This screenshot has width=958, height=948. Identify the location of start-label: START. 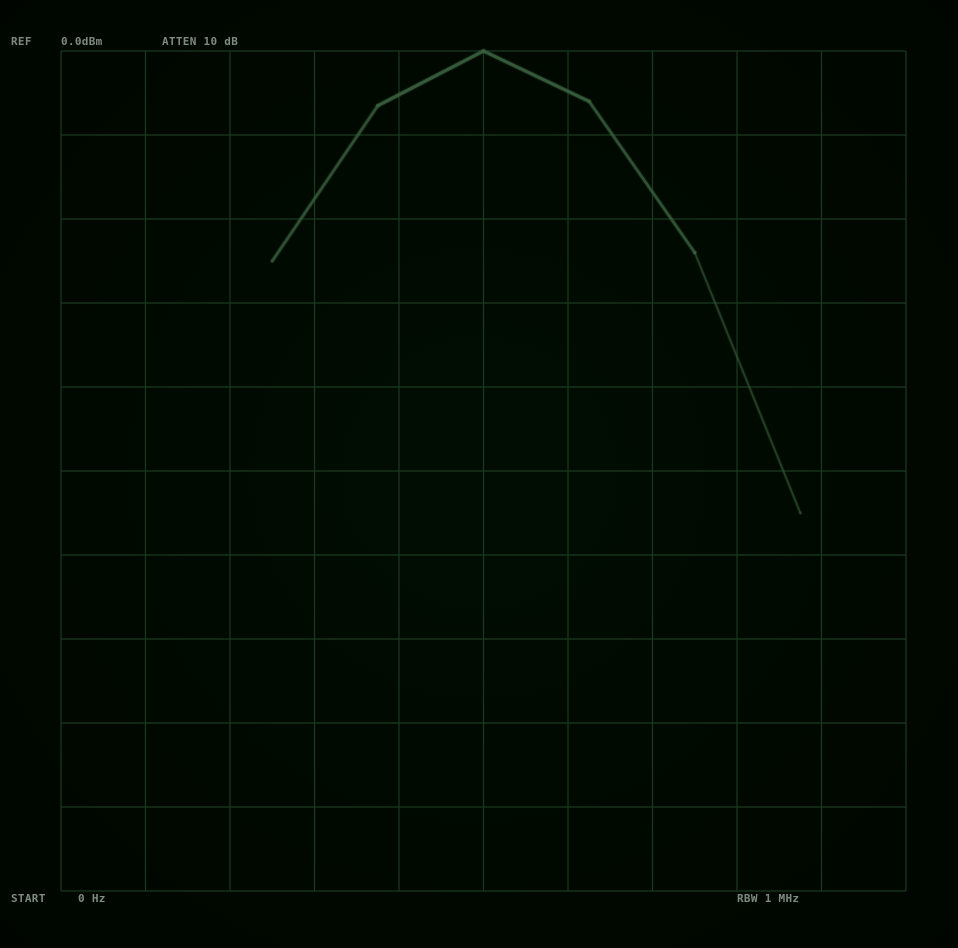
(28, 898).